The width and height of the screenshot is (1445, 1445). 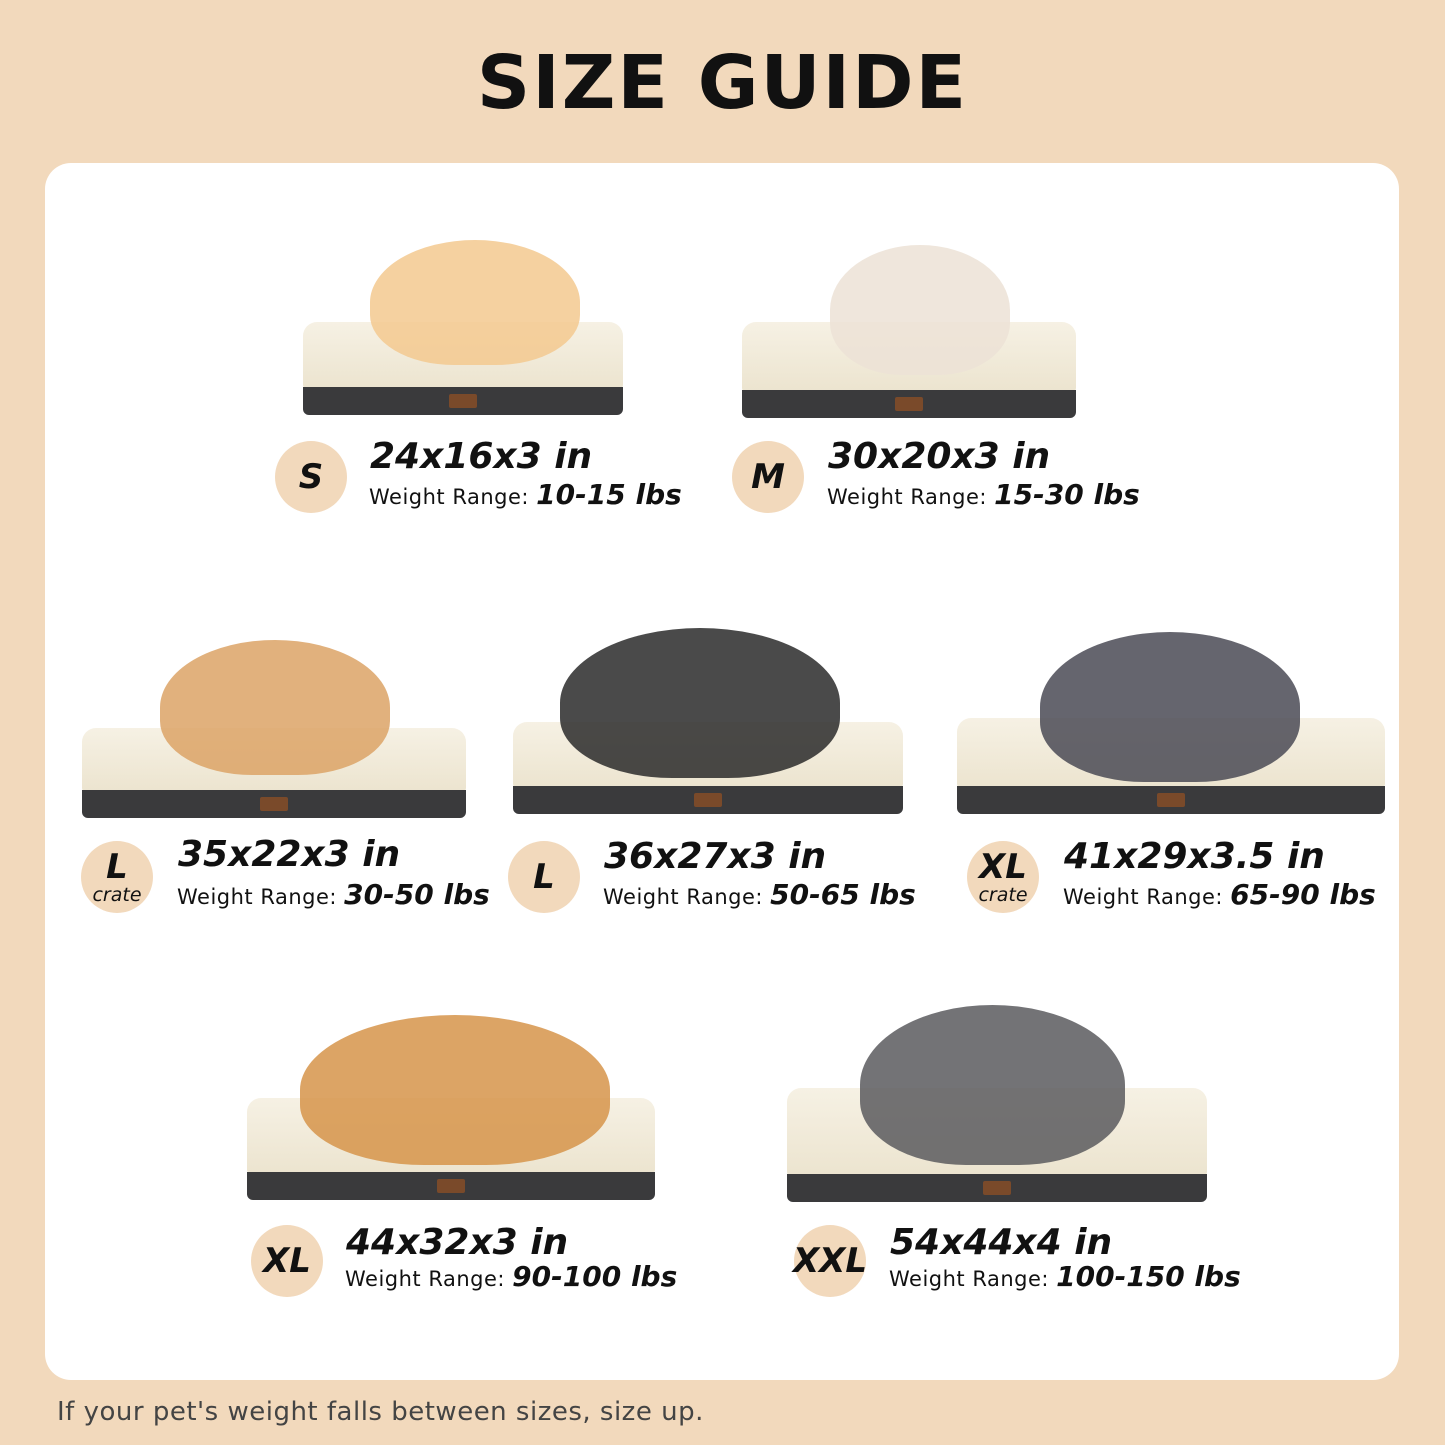 What do you see at coordinates (722, 83) in the screenshot?
I see `page-title: SIZE GUIDE` at bounding box center [722, 83].